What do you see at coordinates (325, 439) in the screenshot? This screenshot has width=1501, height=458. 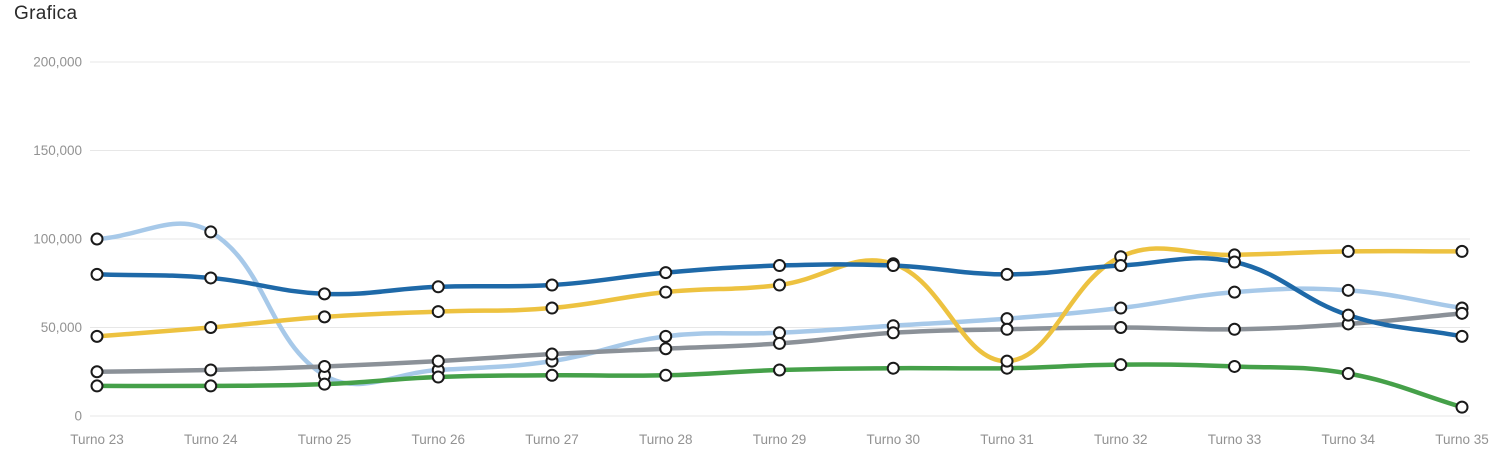 I see `x-axis-tick-label: Turno 25` at bounding box center [325, 439].